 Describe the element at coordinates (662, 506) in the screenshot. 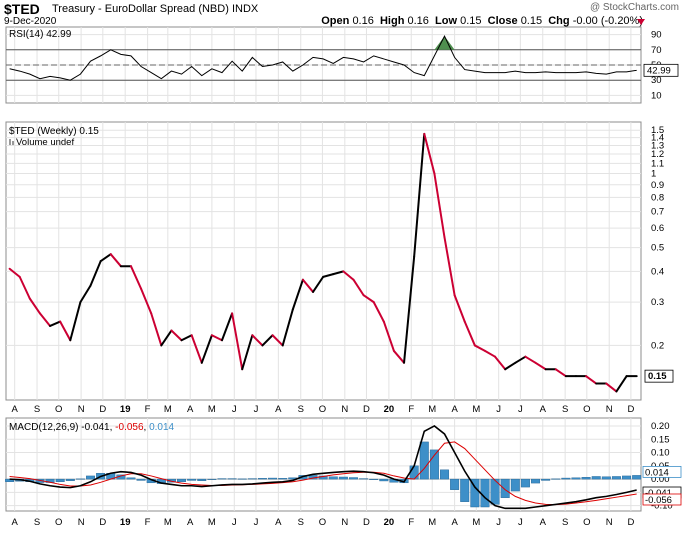

I see `macd-ytick-label: -0.10` at that location.